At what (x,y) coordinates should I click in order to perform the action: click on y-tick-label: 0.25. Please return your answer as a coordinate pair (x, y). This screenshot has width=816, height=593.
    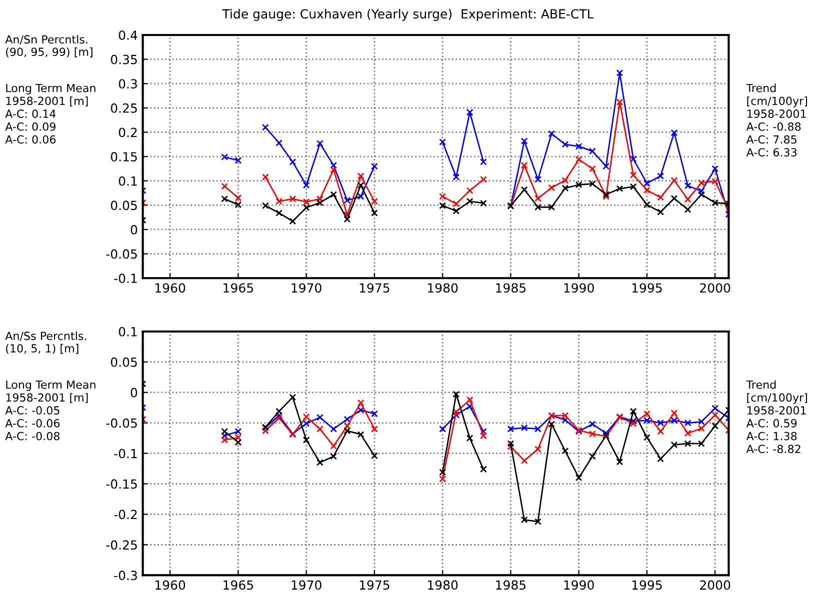
    Looking at the image, I should click on (123, 108).